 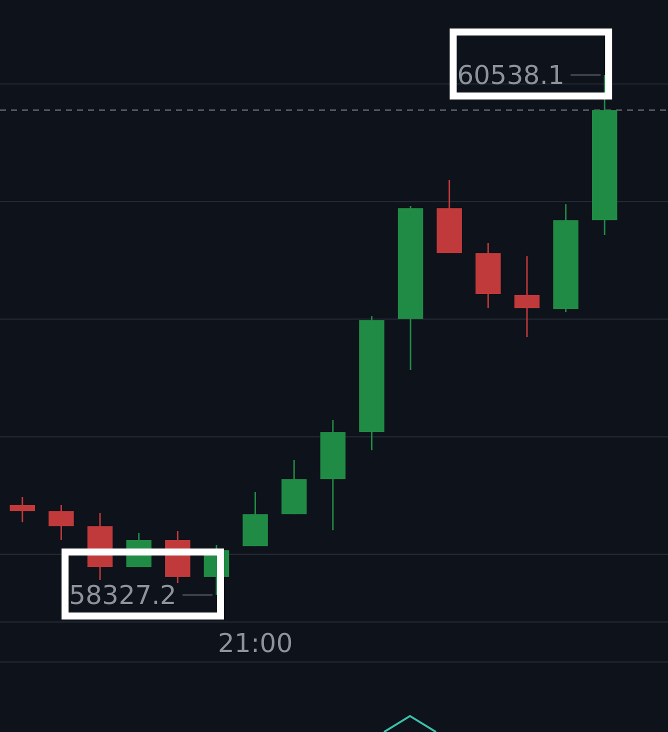 What do you see at coordinates (255, 644) in the screenshot?
I see `x-tick-label: 21:00` at bounding box center [255, 644].